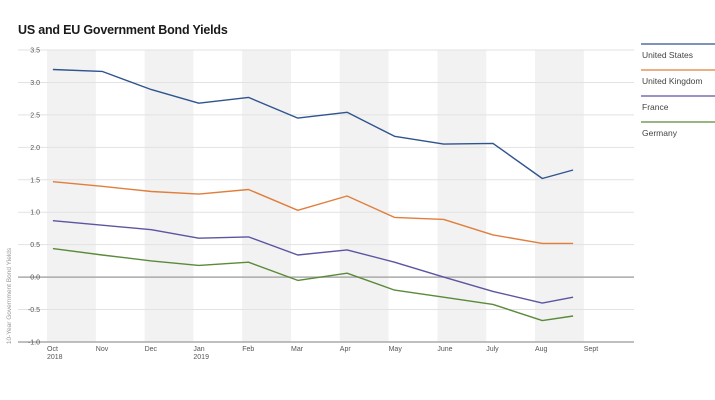 This screenshot has width=715, height=400. Describe the element at coordinates (201, 357) in the screenshot. I see `x-tick-year: 2019` at that location.